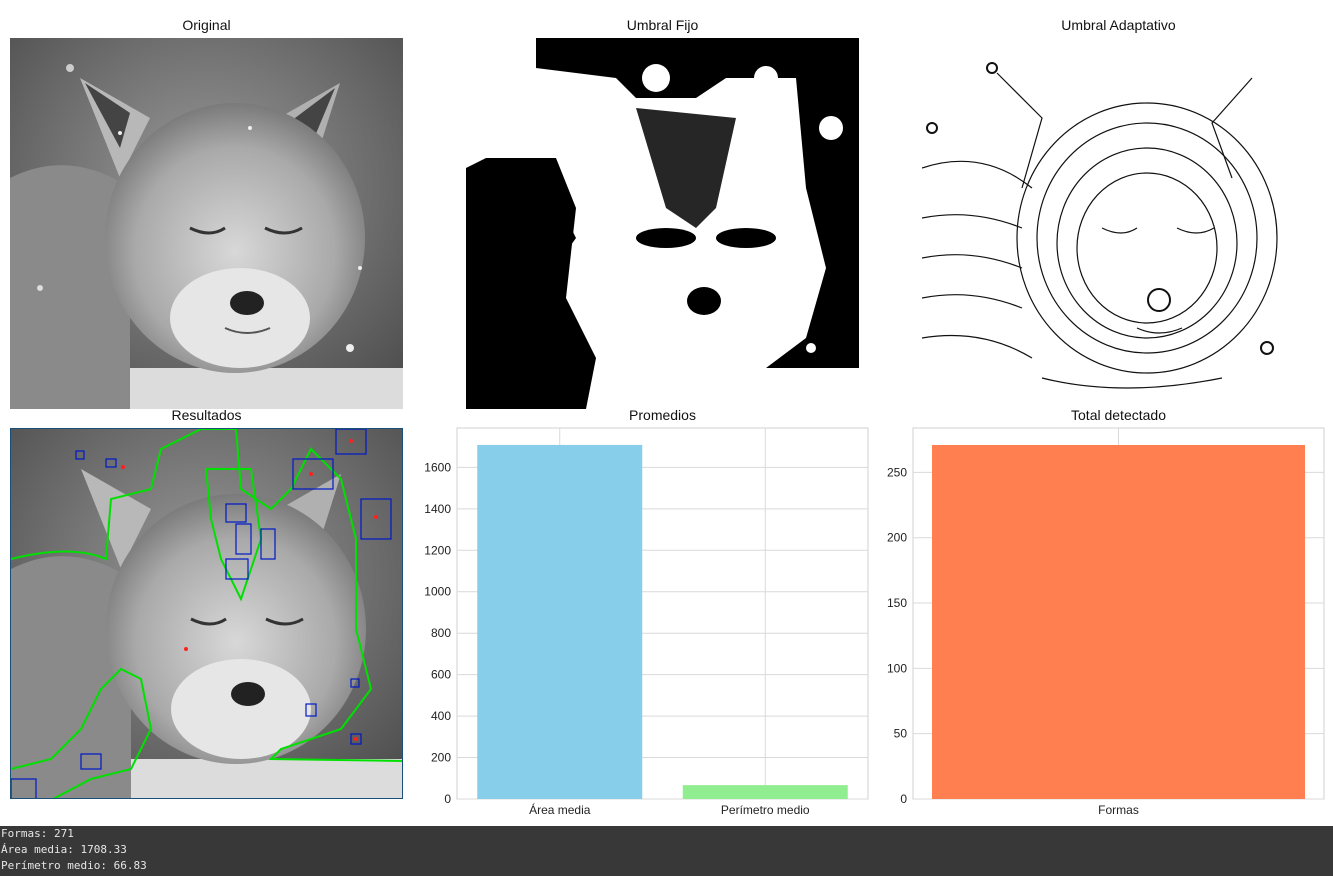  What do you see at coordinates (897, 603) in the screenshot?
I see `y-tick-label: 150` at bounding box center [897, 603].